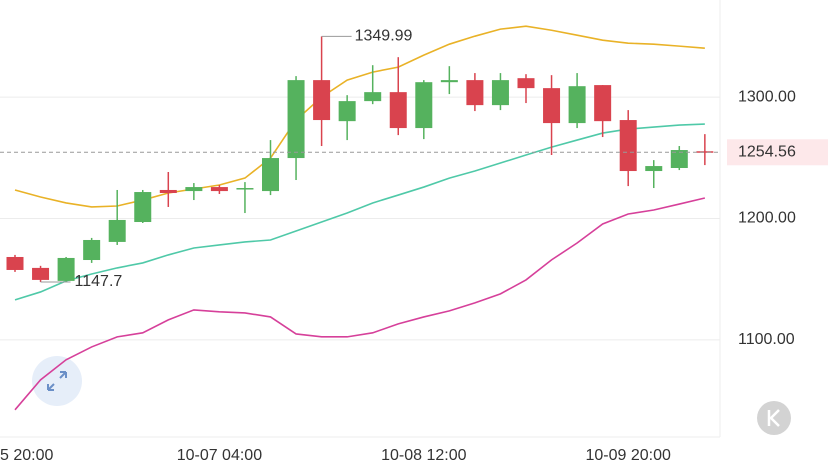 The width and height of the screenshot is (828, 472). I want to click on last-price-label: 1254.56, so click(767, 151).